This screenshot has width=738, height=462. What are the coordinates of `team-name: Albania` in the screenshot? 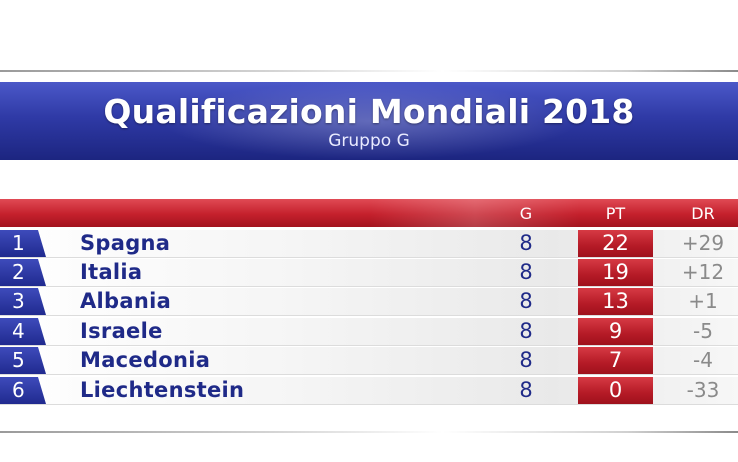 It's located at (126, 301).